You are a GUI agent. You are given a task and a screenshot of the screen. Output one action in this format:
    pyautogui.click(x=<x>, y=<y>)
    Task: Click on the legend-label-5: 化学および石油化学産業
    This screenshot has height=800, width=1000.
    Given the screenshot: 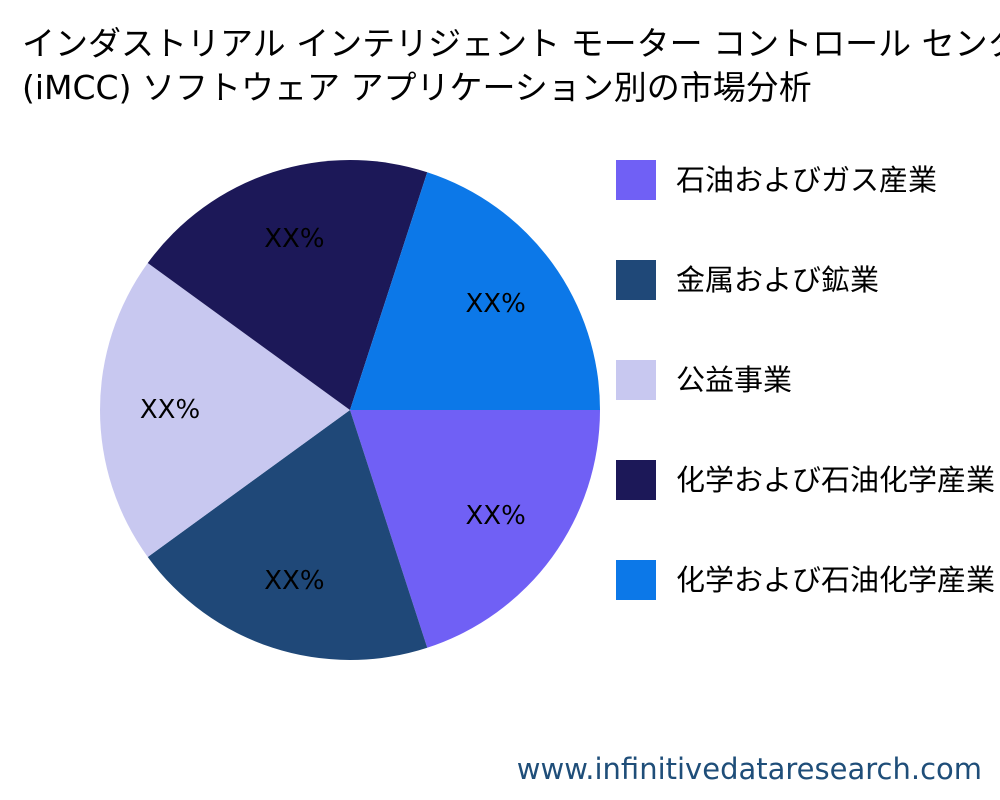 What is the action you would take?
    pyautogui.click(x=836, y=580)
    